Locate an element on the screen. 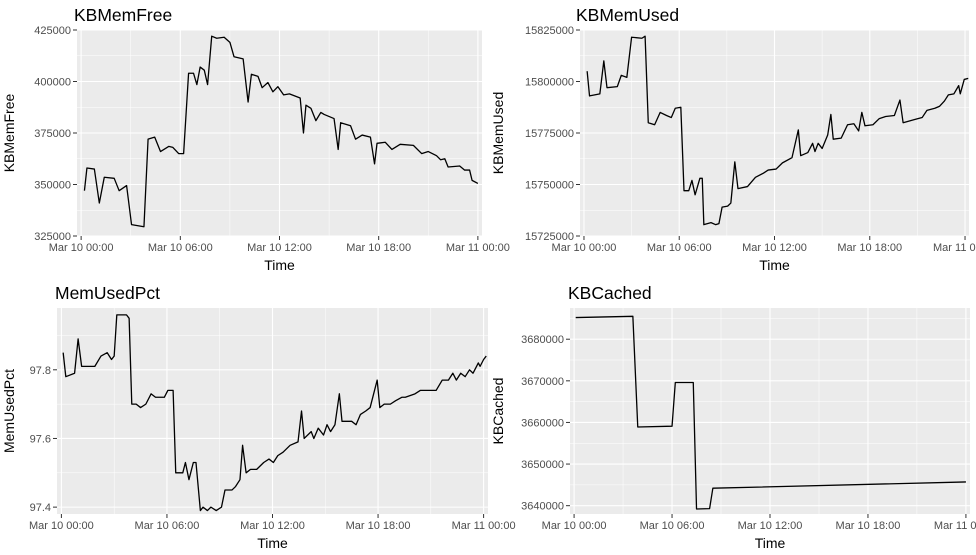 This screenshot has height=555, width=976. y-tick-label: 425000 is located at coordinates (52, 31).